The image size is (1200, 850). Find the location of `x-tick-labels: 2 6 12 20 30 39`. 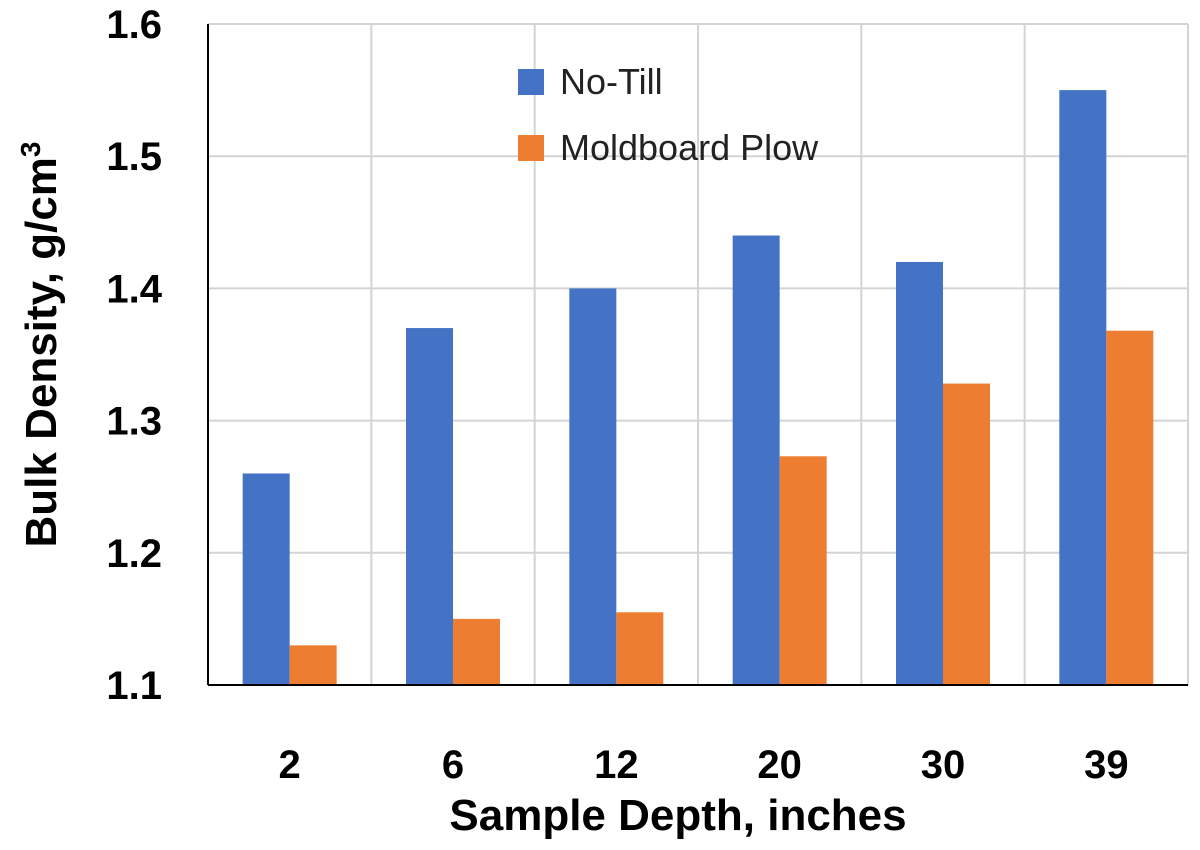

x-tick-labels: 2 6 12 20 30 39 is located at coordinates (704, 765).